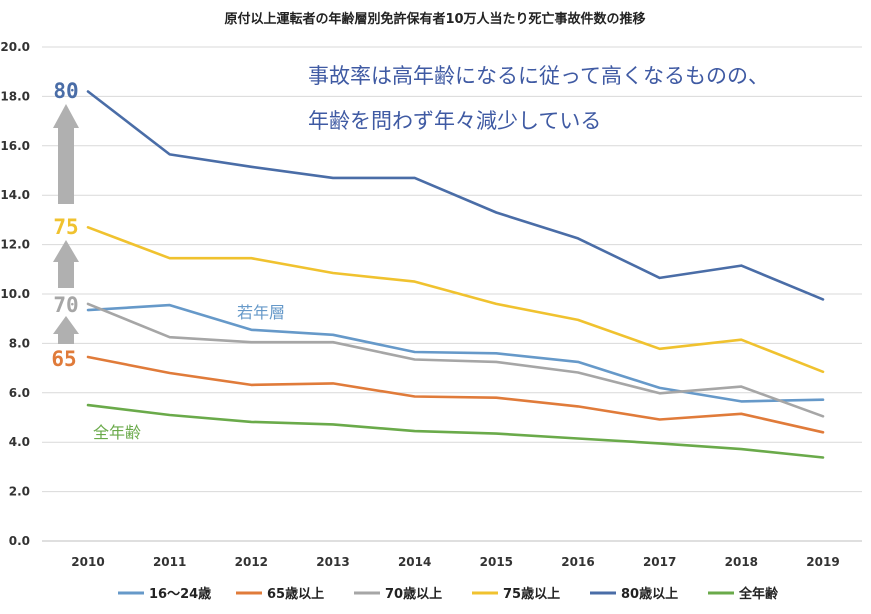  What do you see at coordinates (649, 594) in the screenshot?
I see `legend-label: 80歳以上` at bounding box center [649, 594].